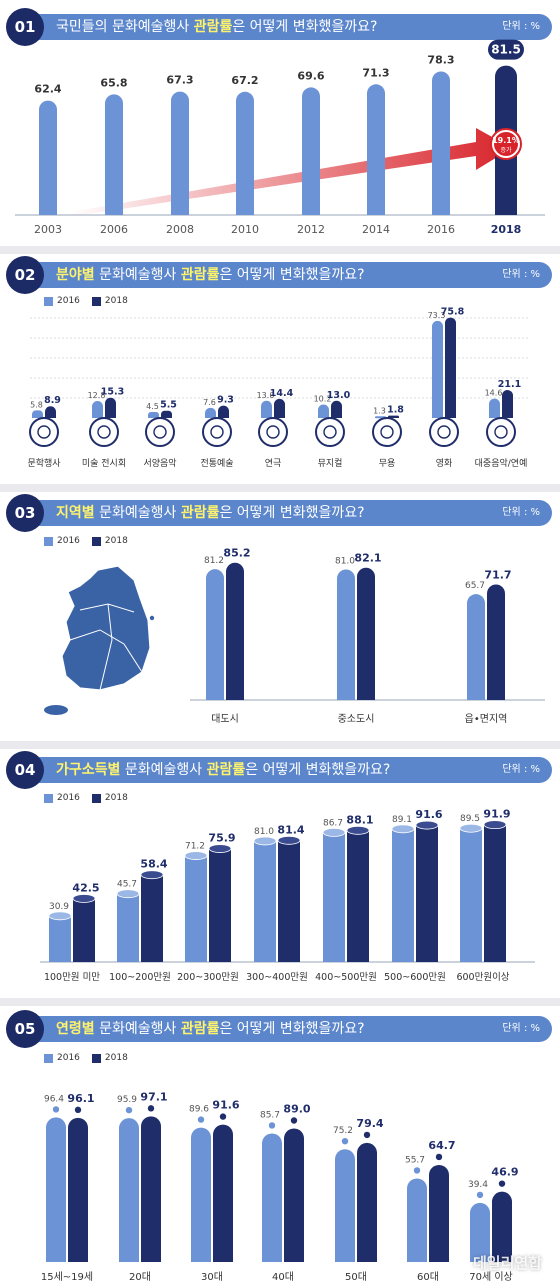  What do you see at coordinates (97, 395) in the screenshot?
I see `value-label-2016-미술 전시회: 12.8` at bounding box center [97, 395].